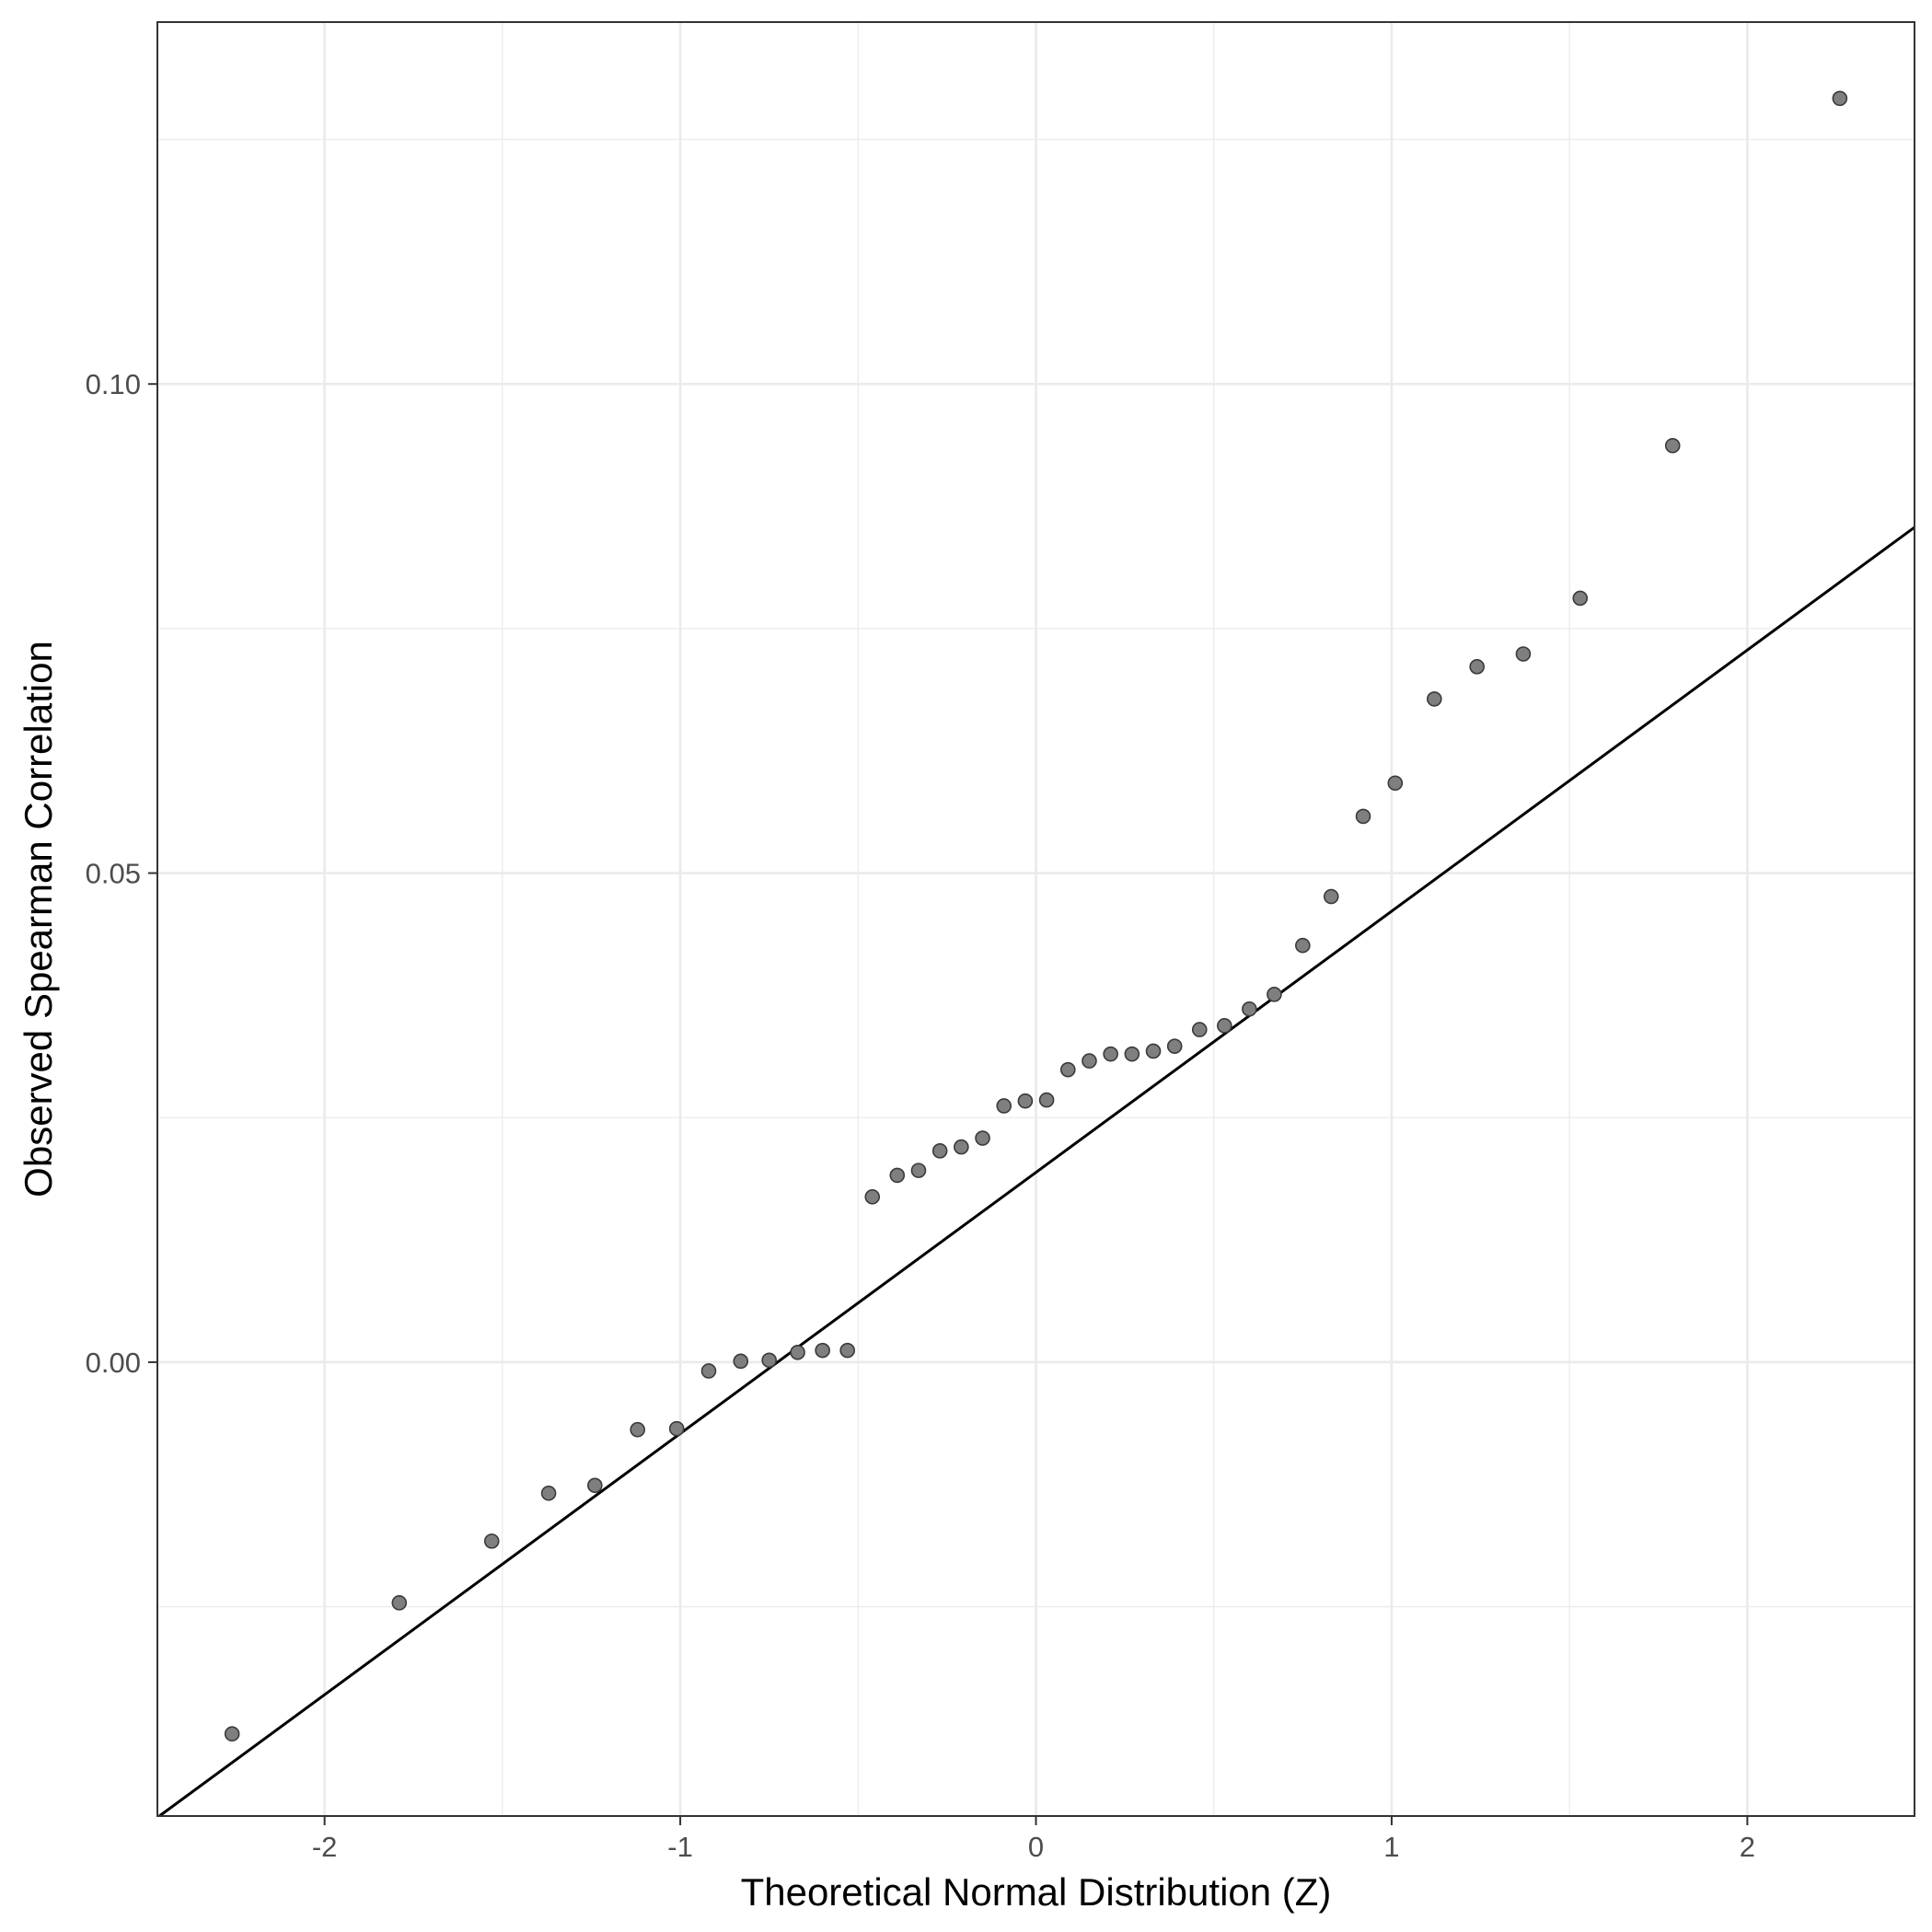  What do you see at coordinates (1748, 1847) in the screenshot?
I see `x-tick-label: 2` at bounding box center [1748, 1847].